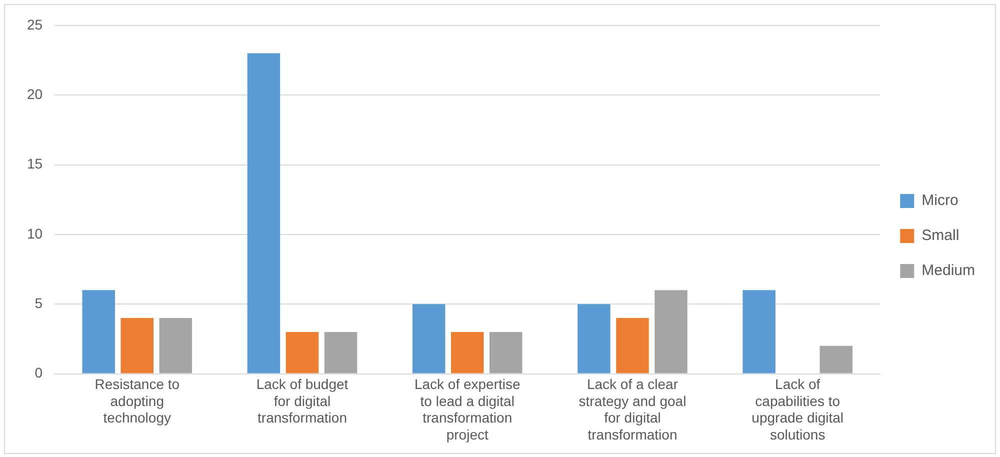 Image resolution: width=1000 pixels, height=457 pixels. What do you see at coordinates (34, 164) in the screenshot?
I see `y-tick-label: 15` at bounding box center [34, 164].